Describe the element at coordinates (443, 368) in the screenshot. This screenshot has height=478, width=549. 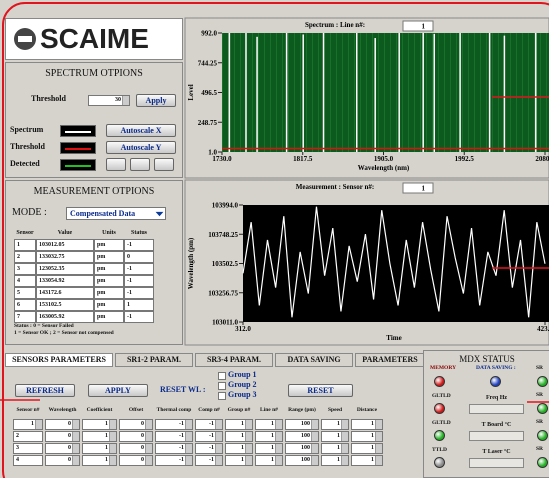
I see `label: MEMORY` at that location.